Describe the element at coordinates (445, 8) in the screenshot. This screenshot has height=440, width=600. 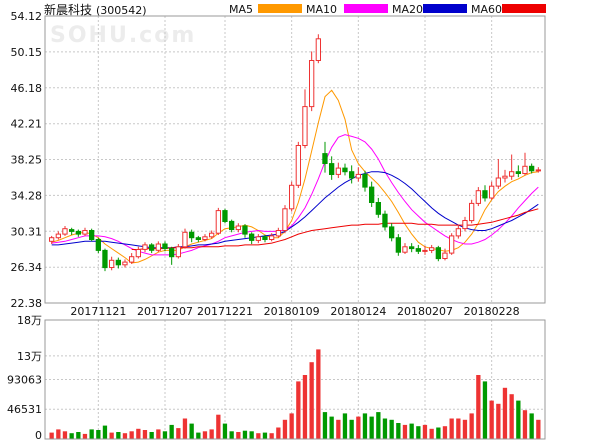
I see `legend-ma20-swatch` at that location.